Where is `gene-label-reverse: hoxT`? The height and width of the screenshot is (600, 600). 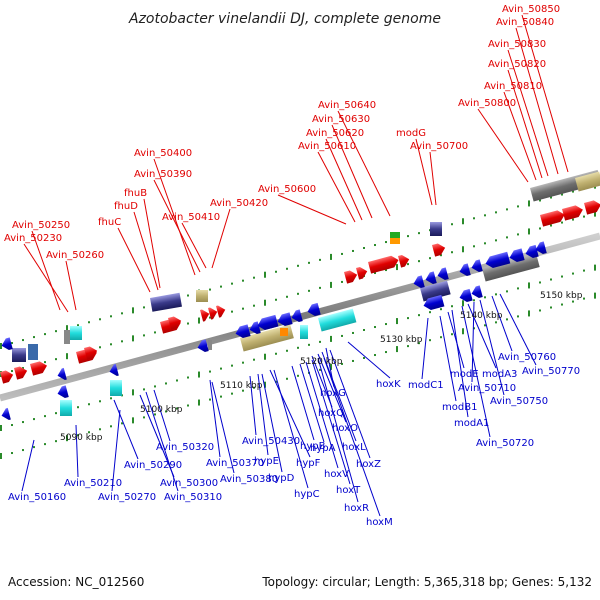
gene-label-reverse: hoxT is located at coordinates (348, 490).